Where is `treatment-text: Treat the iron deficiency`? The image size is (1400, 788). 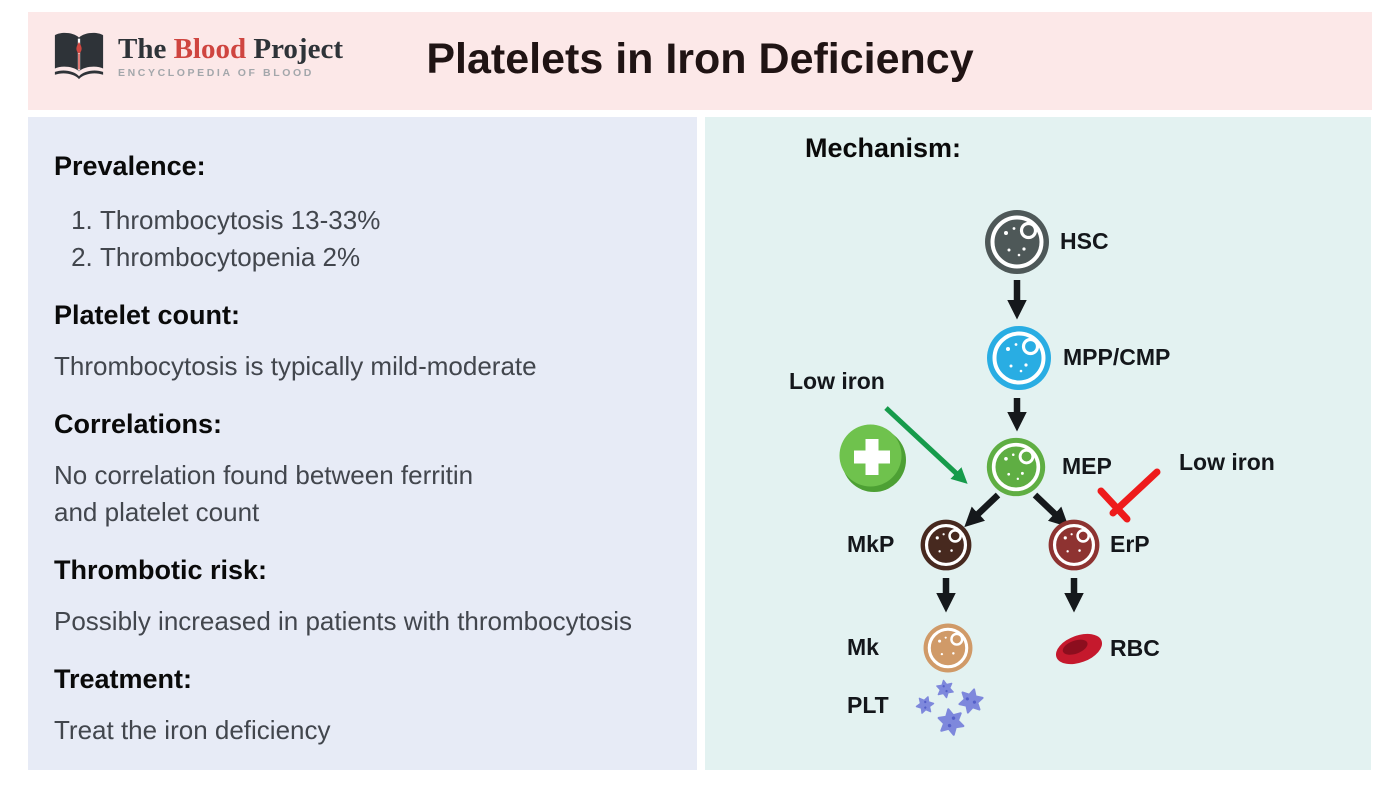
treatment-text: Treat the iron deficiency is located at coordinates (192, 730).